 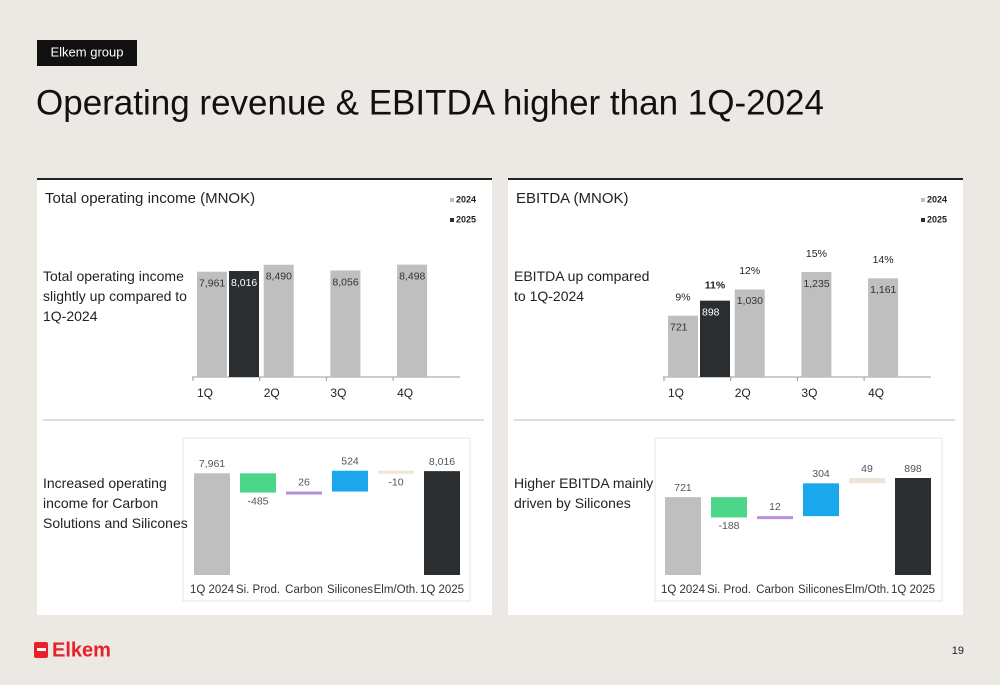 I want to click on tag-box, so click(x=87, y=53).